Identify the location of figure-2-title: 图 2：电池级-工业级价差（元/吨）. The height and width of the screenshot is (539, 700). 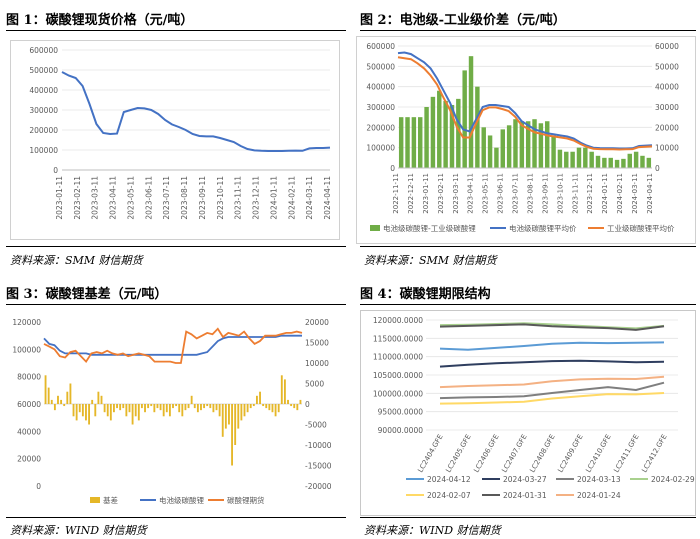
(463, 20).